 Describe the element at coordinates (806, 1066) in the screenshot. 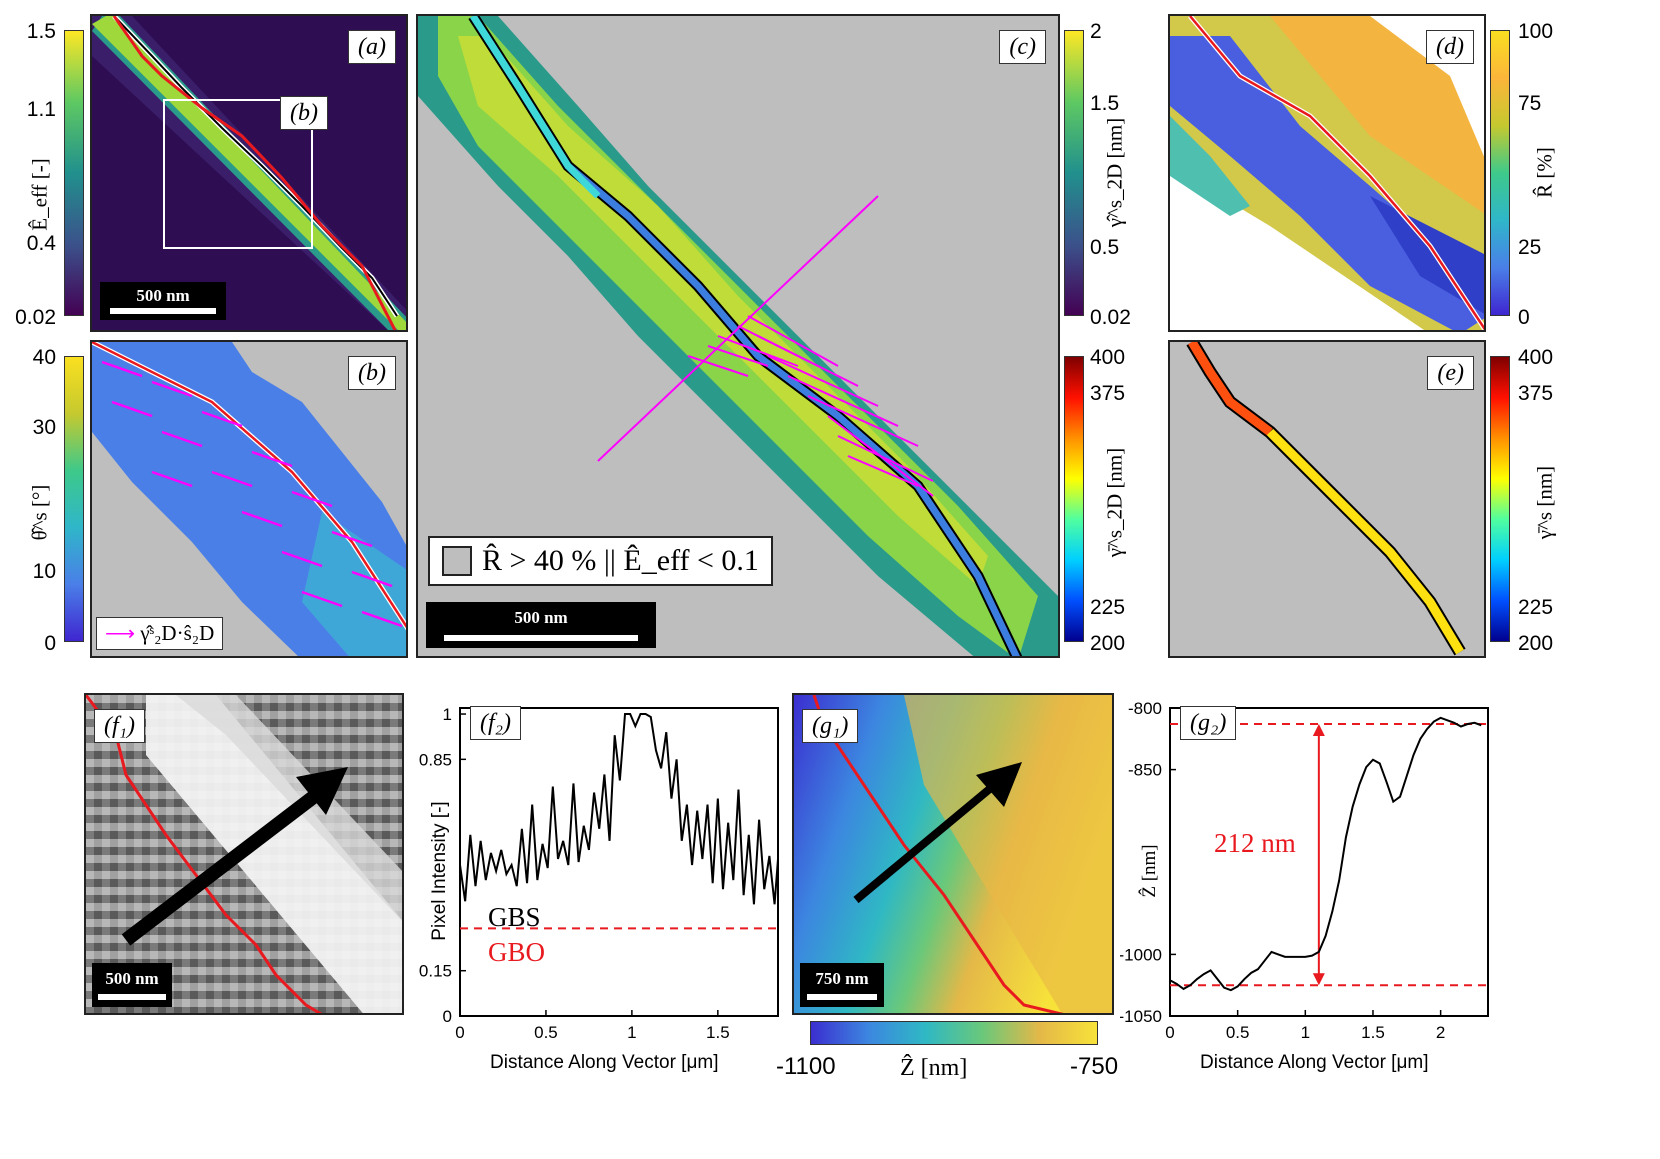

I see `colorbar-g1-tick: -1100` at that location.